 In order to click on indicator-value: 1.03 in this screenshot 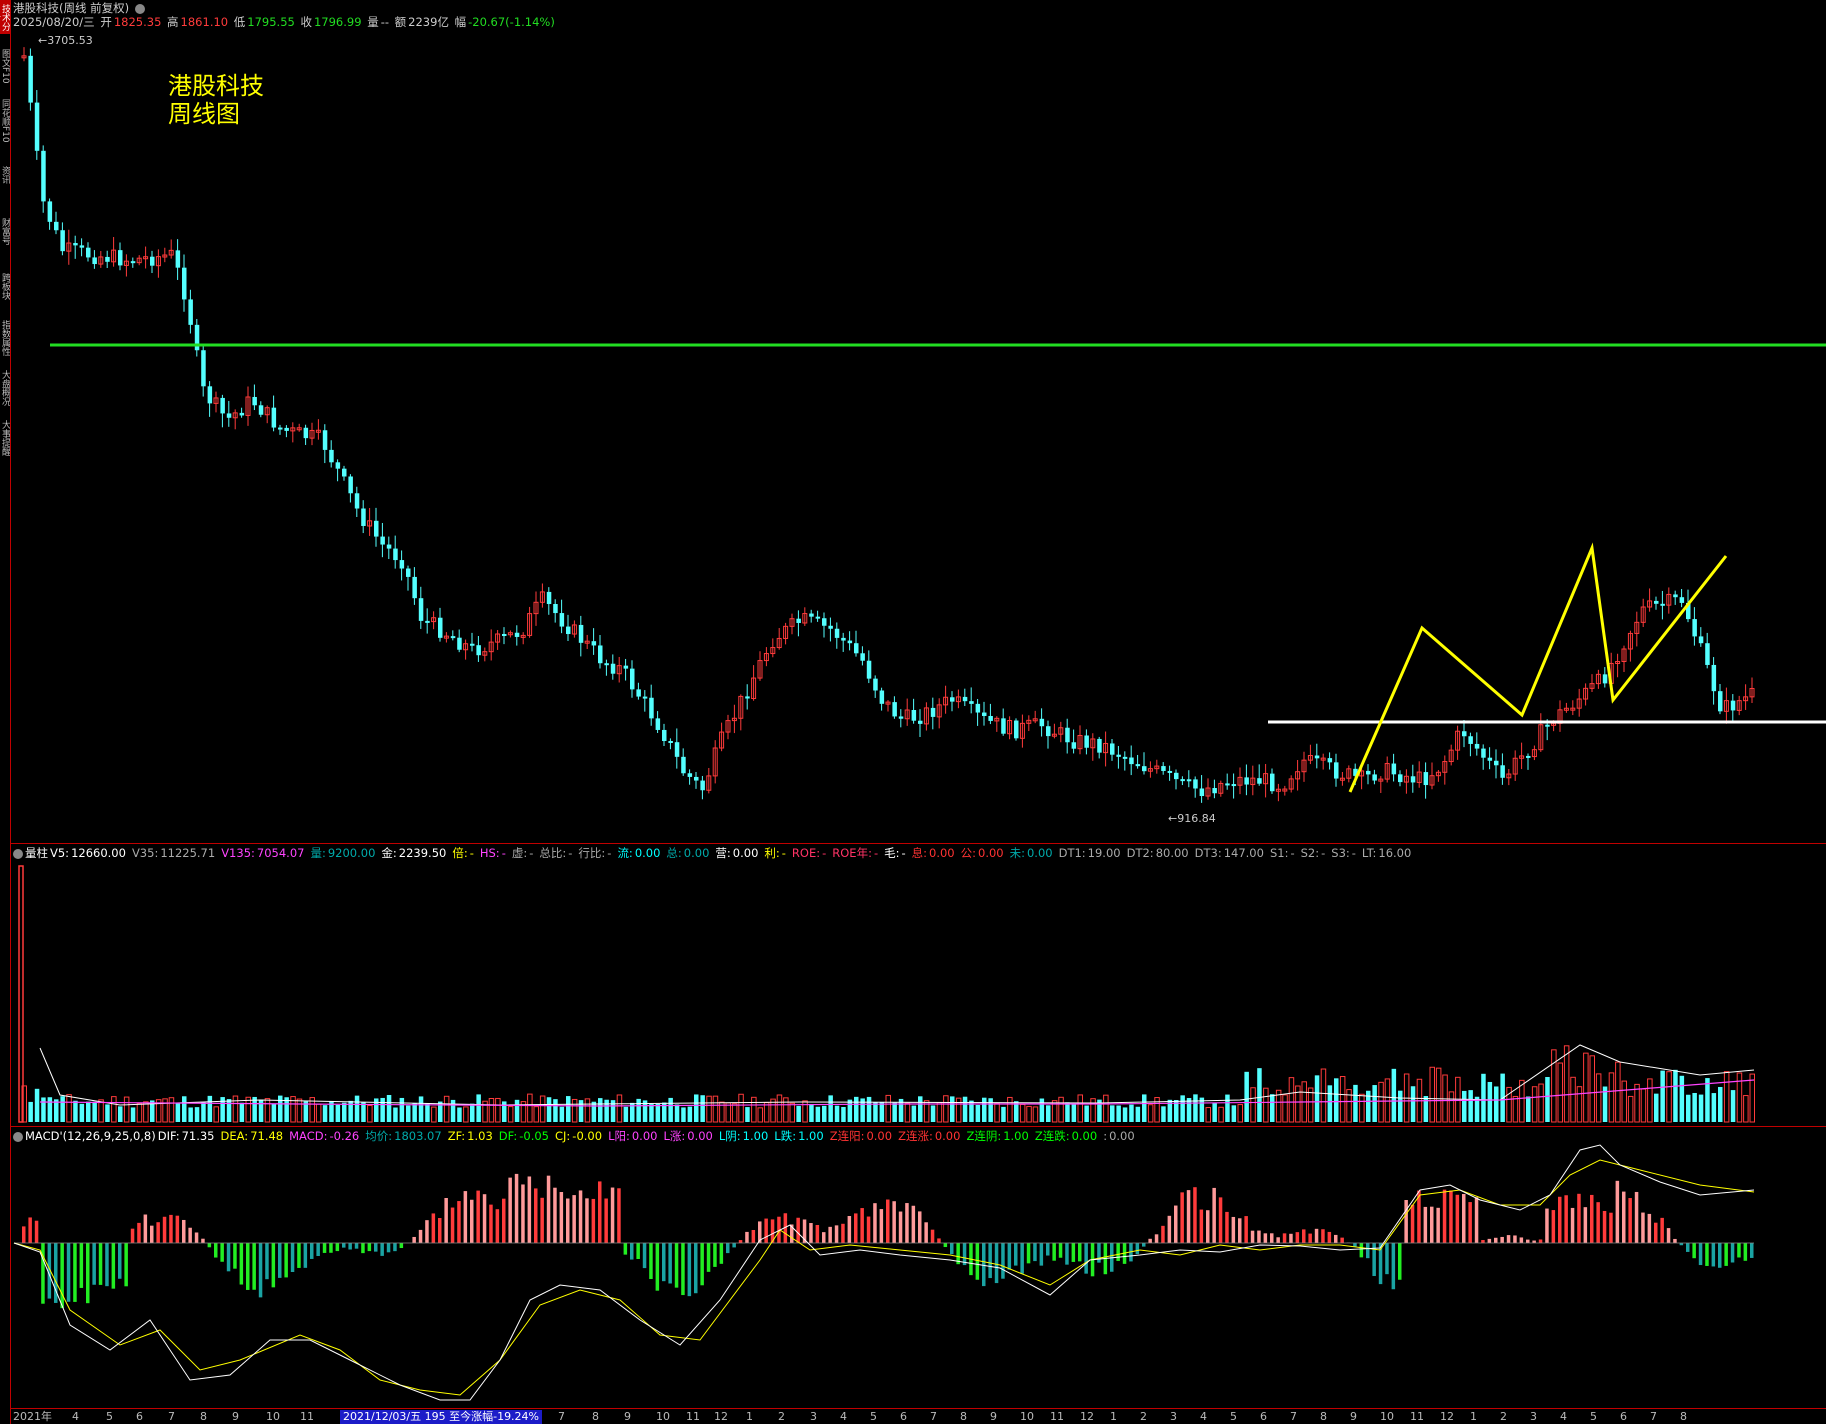, I will do `click(480, 1136)`.